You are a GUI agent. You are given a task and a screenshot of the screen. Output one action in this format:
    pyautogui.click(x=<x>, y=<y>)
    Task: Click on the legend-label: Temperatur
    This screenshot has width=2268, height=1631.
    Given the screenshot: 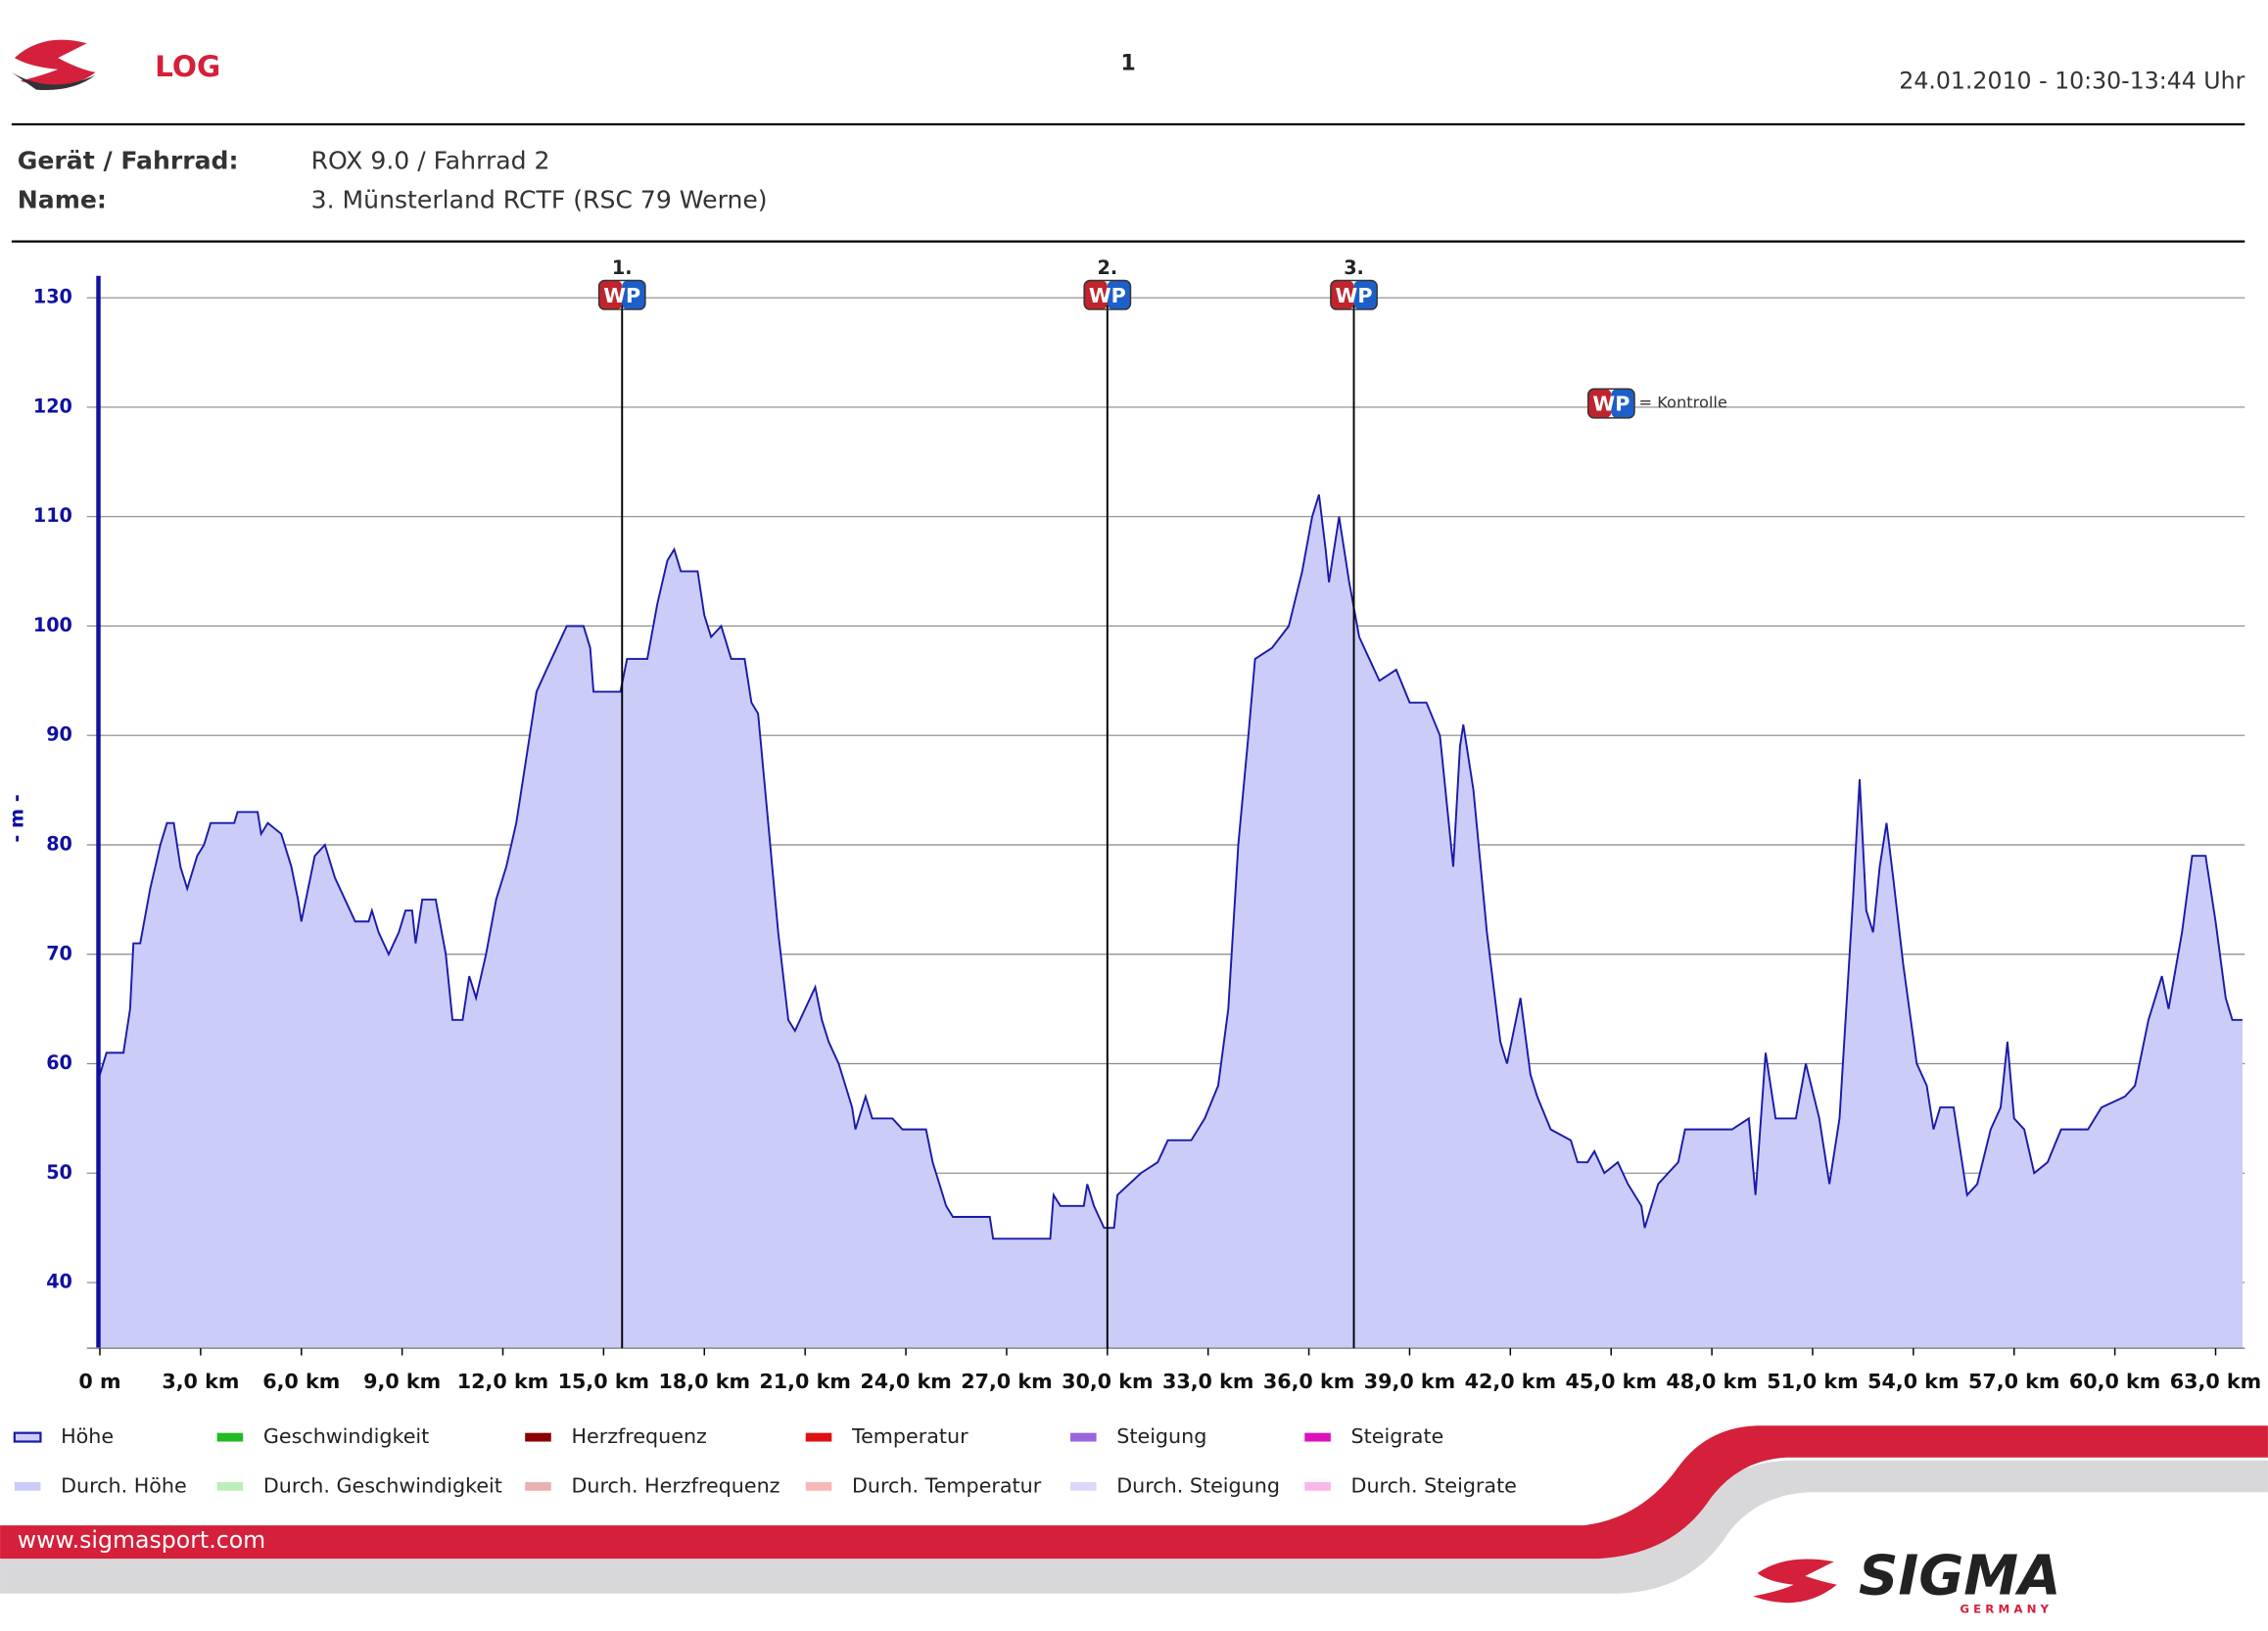 What is the action you would take?
    pyautogui.click(x=910, y=1436)
    